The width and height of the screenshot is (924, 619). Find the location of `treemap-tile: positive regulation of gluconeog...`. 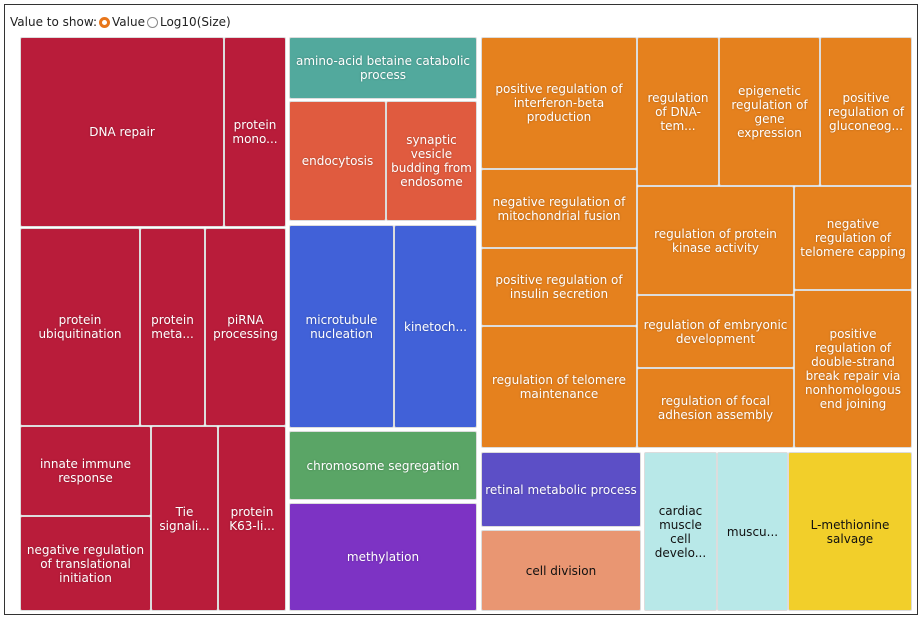

treemap-tile: positive regulation of gluconeog... is located at coordinates (866, 111).